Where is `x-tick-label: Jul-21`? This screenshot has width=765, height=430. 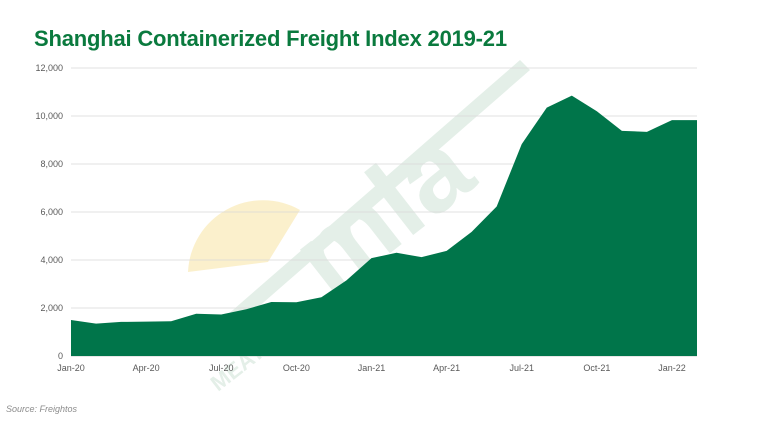
x-tick-label: Jul-21 is located at coordinates (521, 368).